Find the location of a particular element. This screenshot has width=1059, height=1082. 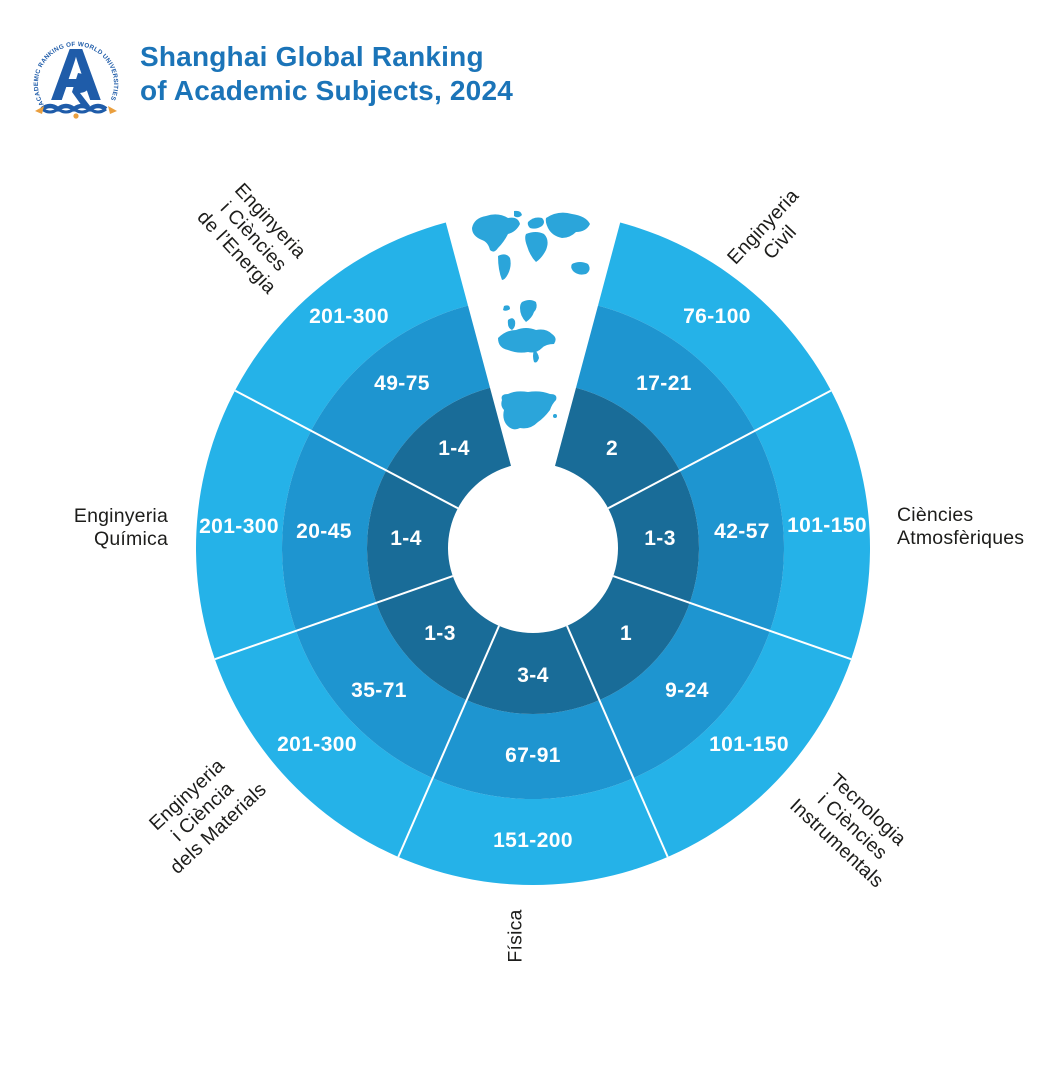

rank-value-europe: 49-75 is located at coordinates (402, 383).